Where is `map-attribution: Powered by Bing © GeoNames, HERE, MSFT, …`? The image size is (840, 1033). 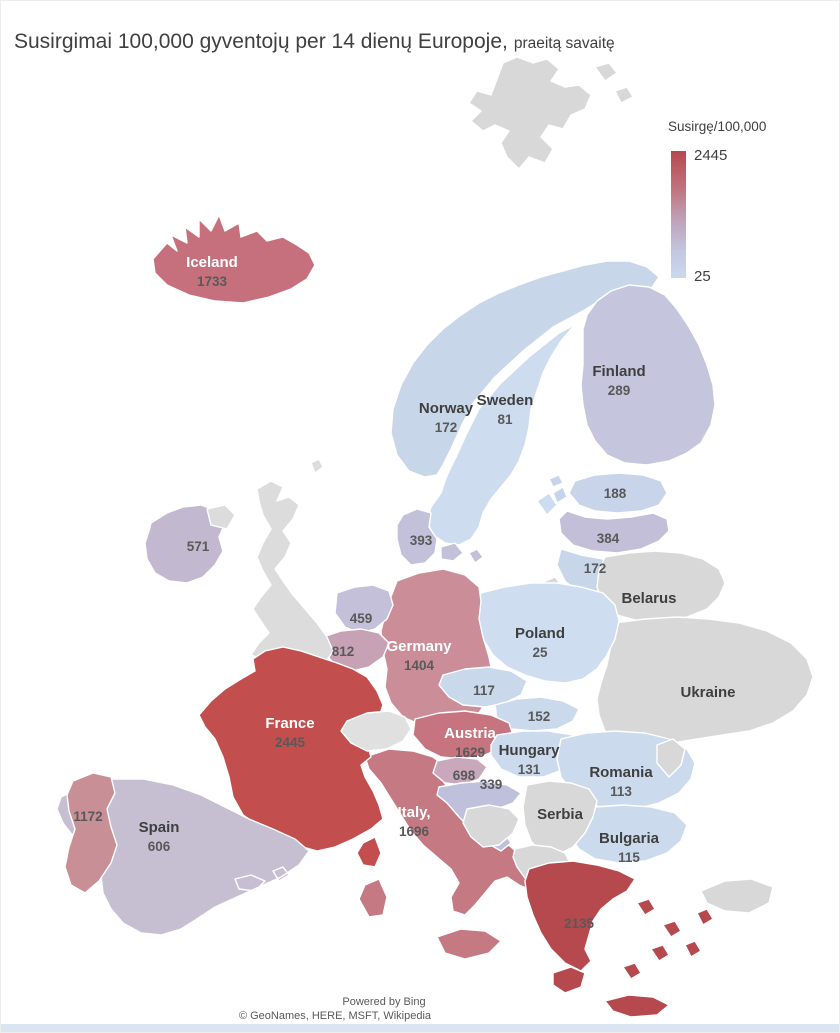 map-attribution: Powered by Bing © GeoNames, HERE, MSFT, … is located at coordinates (335, 1009).